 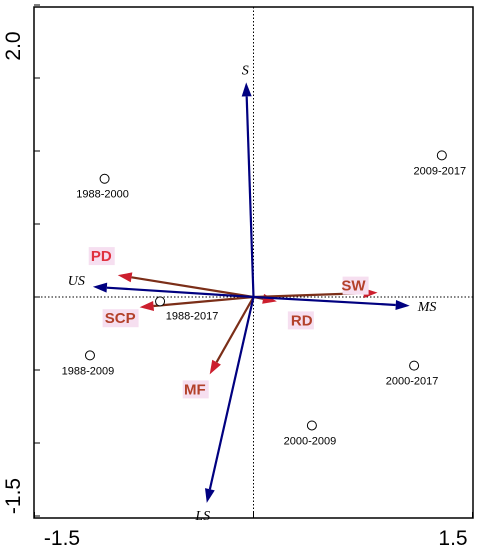 I want to click on species-vector-s-shaft, so click(x=250, y=197).